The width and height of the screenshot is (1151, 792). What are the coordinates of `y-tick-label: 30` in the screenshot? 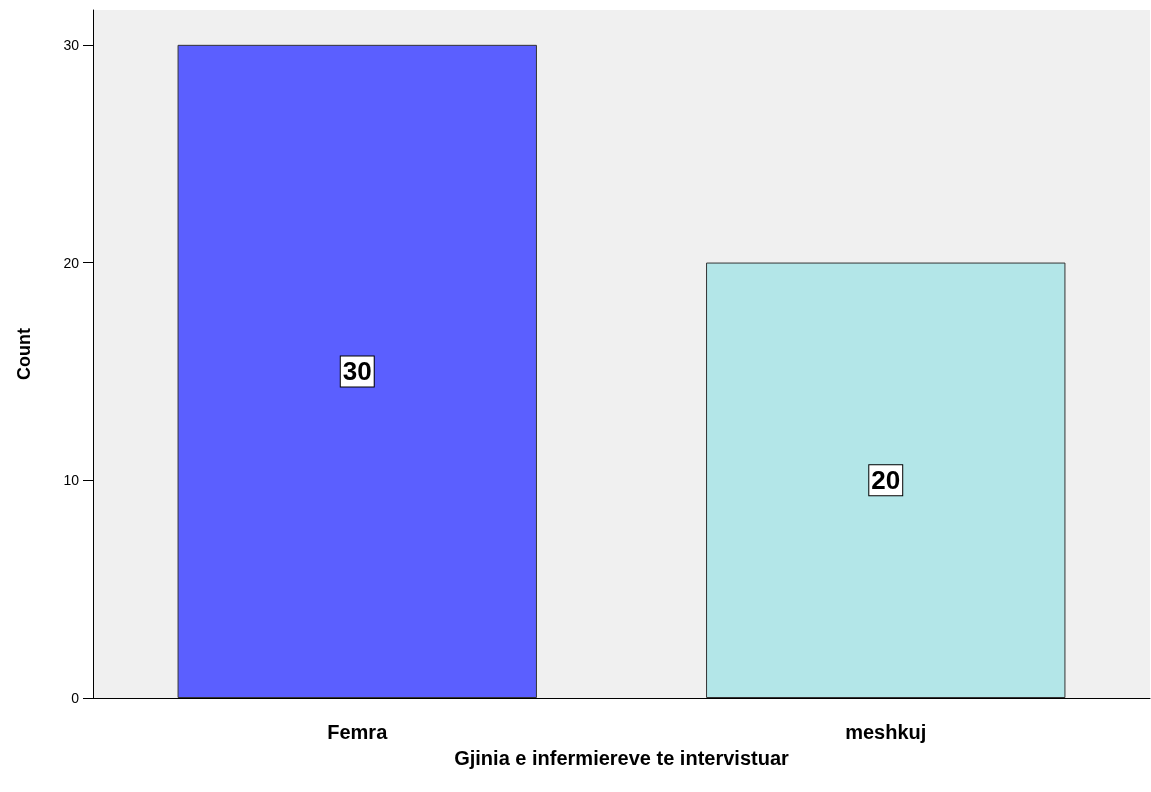 It's located at (71, 44).